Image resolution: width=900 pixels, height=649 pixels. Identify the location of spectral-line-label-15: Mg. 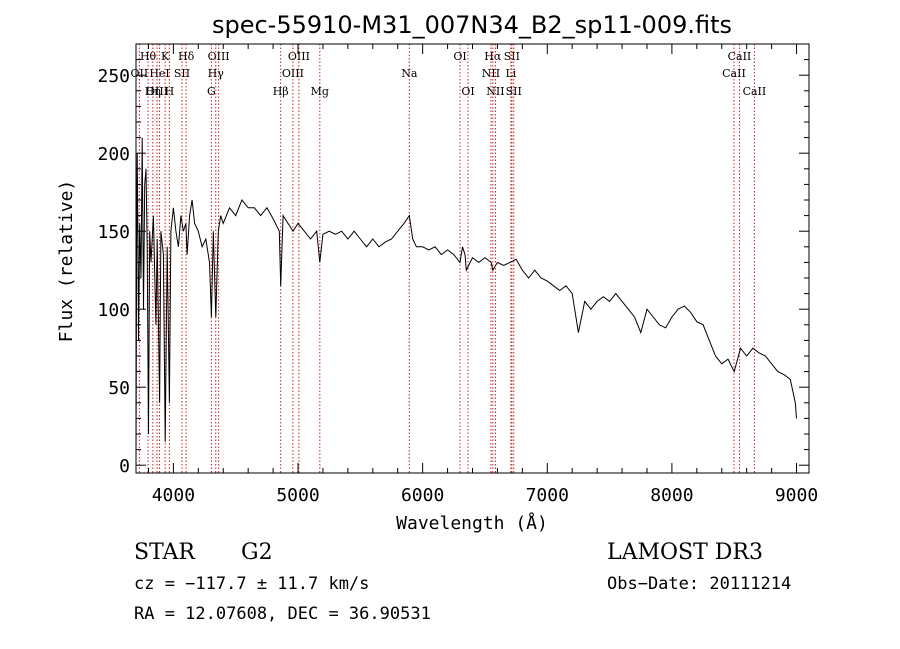
(320, 91).